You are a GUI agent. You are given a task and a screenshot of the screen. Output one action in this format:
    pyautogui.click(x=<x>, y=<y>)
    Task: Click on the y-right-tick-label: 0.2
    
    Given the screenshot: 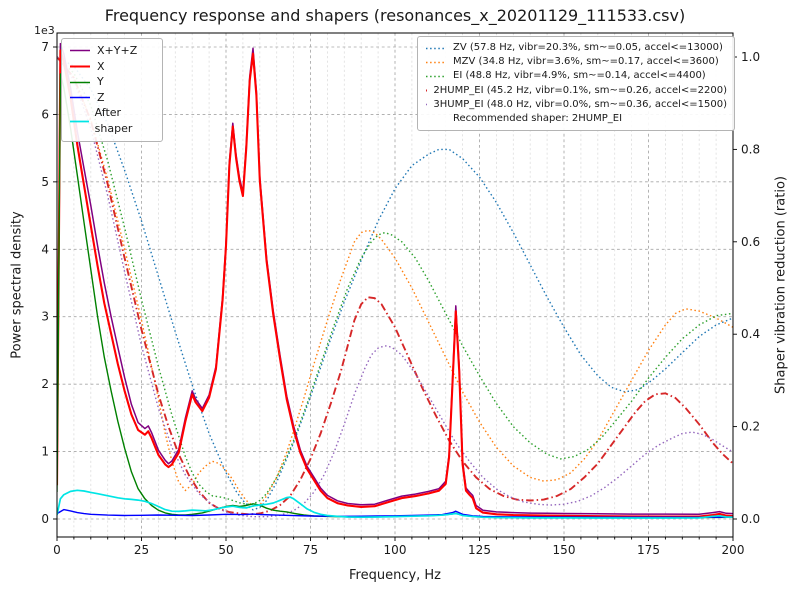 What is the action you would take?
    pyautogui.click(x=750, y=427)
    